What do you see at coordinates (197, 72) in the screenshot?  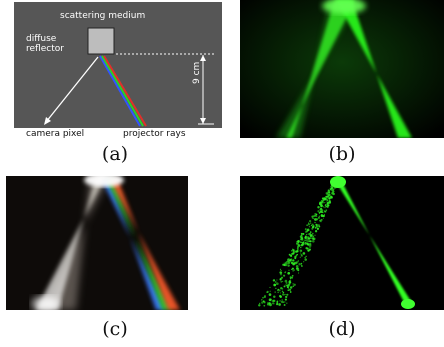 I see `distance-label: 9 cm` at bounding box center [197, 72].